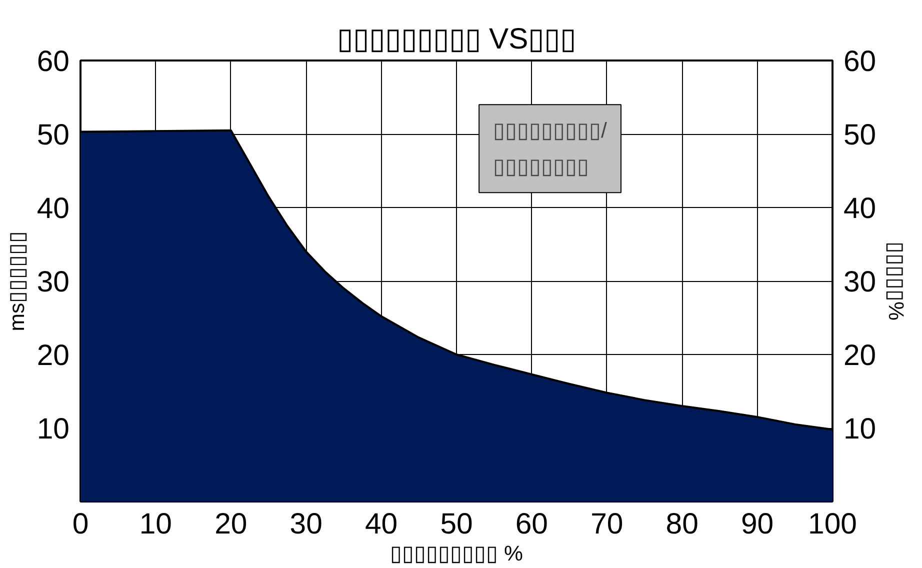  I want to click on x-tick-label: 0, so click(80, 524).